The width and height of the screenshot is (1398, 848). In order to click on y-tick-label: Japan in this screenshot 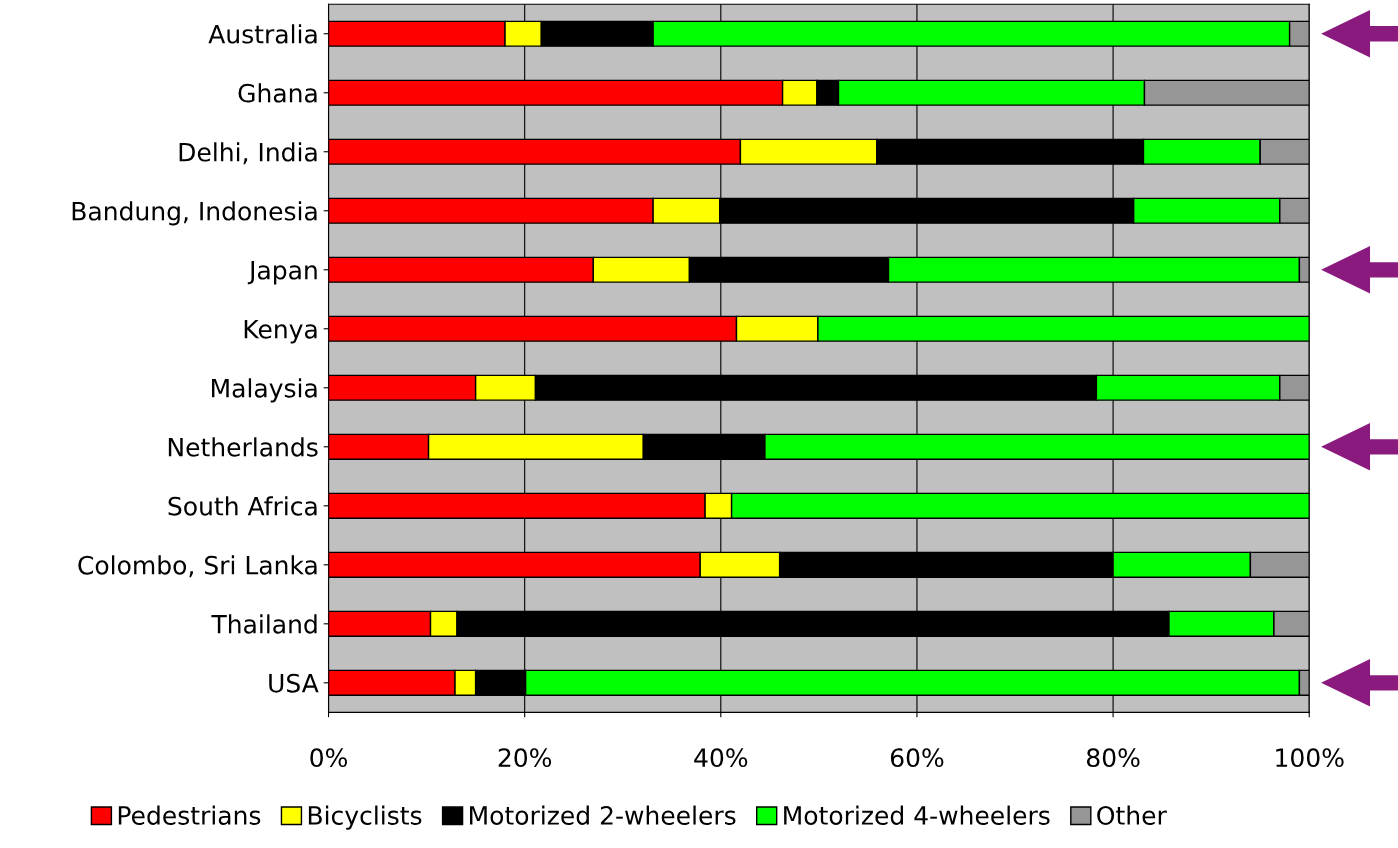, I will do `click(282, 273)`.